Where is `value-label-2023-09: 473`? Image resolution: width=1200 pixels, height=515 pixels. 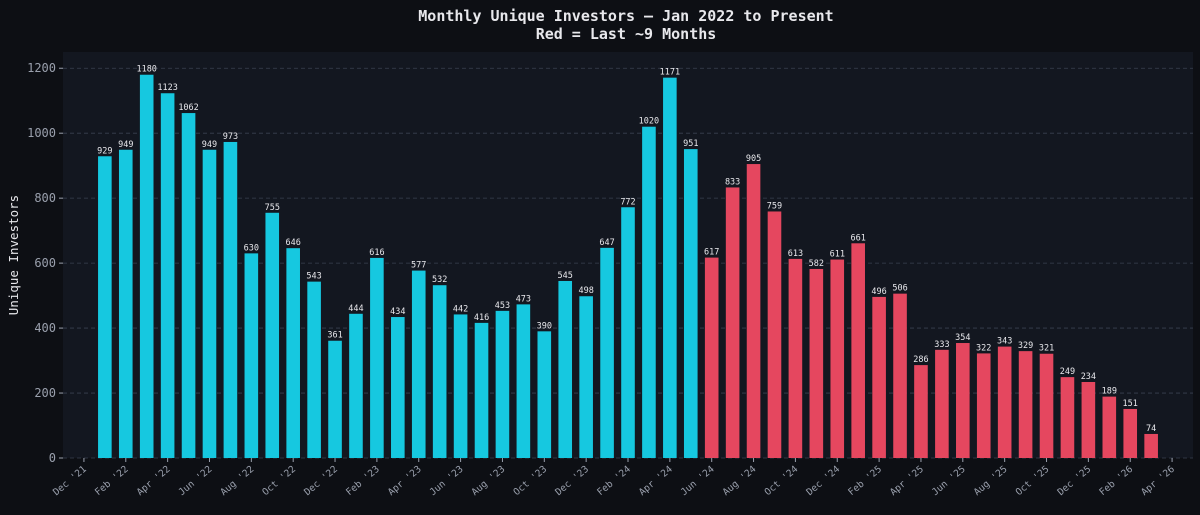
value-label-2023-09: 473 is located at coordinates (523, 299).